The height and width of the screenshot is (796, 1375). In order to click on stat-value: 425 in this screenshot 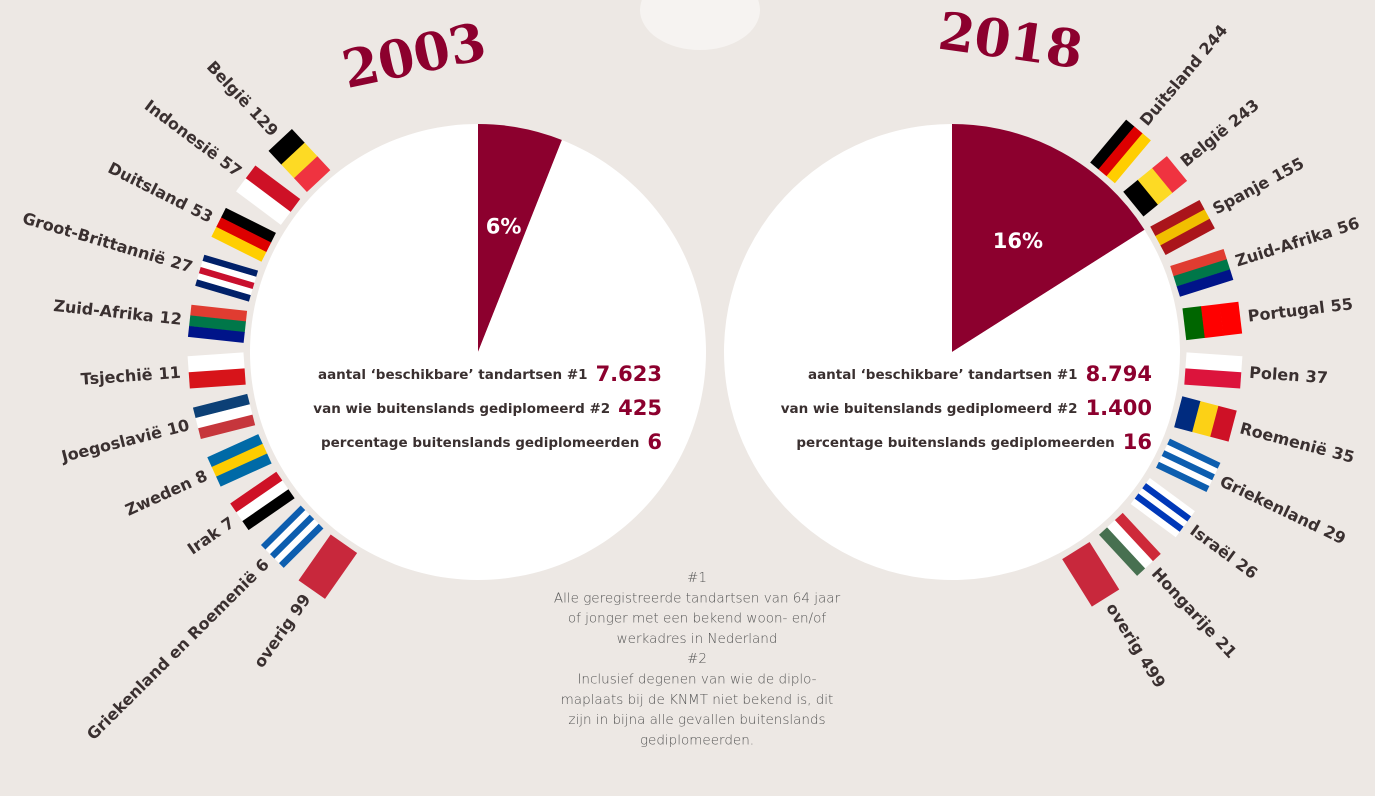, I will do `click(640, 408)`.